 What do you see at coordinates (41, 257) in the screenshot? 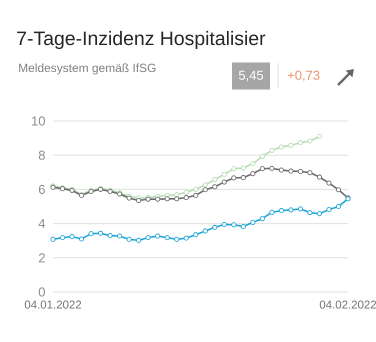
I see `y-tick-label: 2` at bounding box center [41, 257].